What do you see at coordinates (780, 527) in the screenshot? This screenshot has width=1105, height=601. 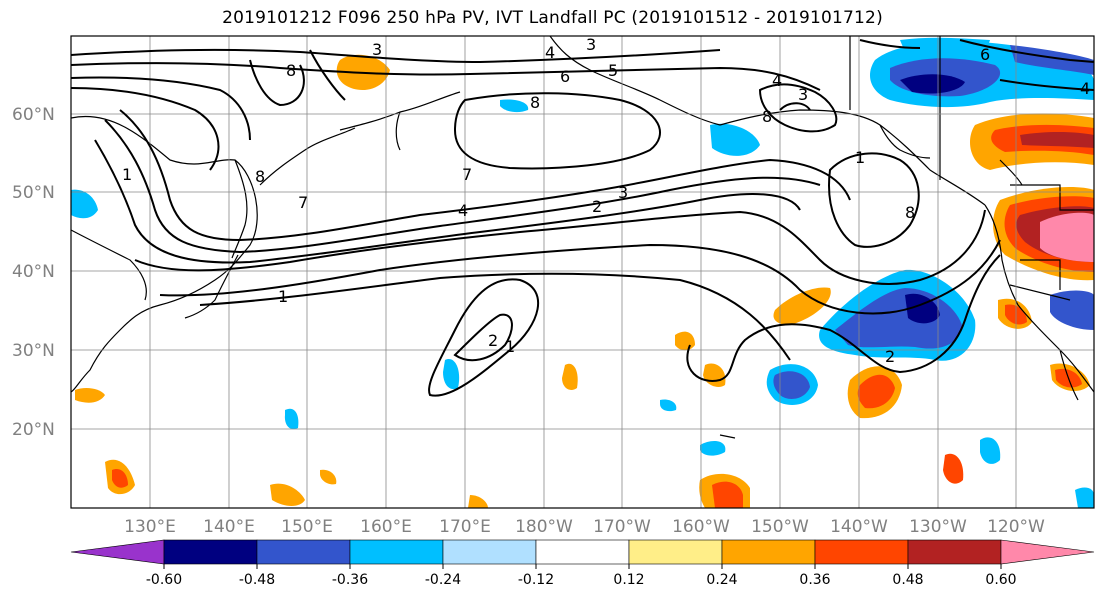 I see `lon-label: 150°W` at bounding box center [780, 527].